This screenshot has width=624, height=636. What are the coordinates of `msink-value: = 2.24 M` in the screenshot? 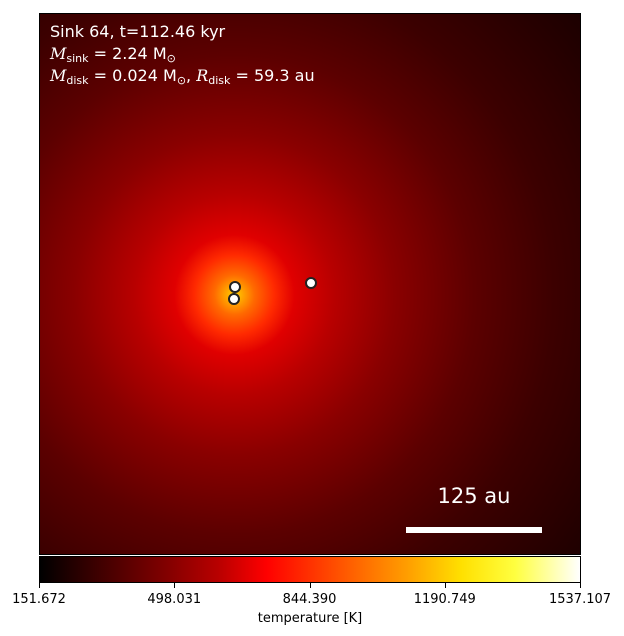 It's located at (127, 53).